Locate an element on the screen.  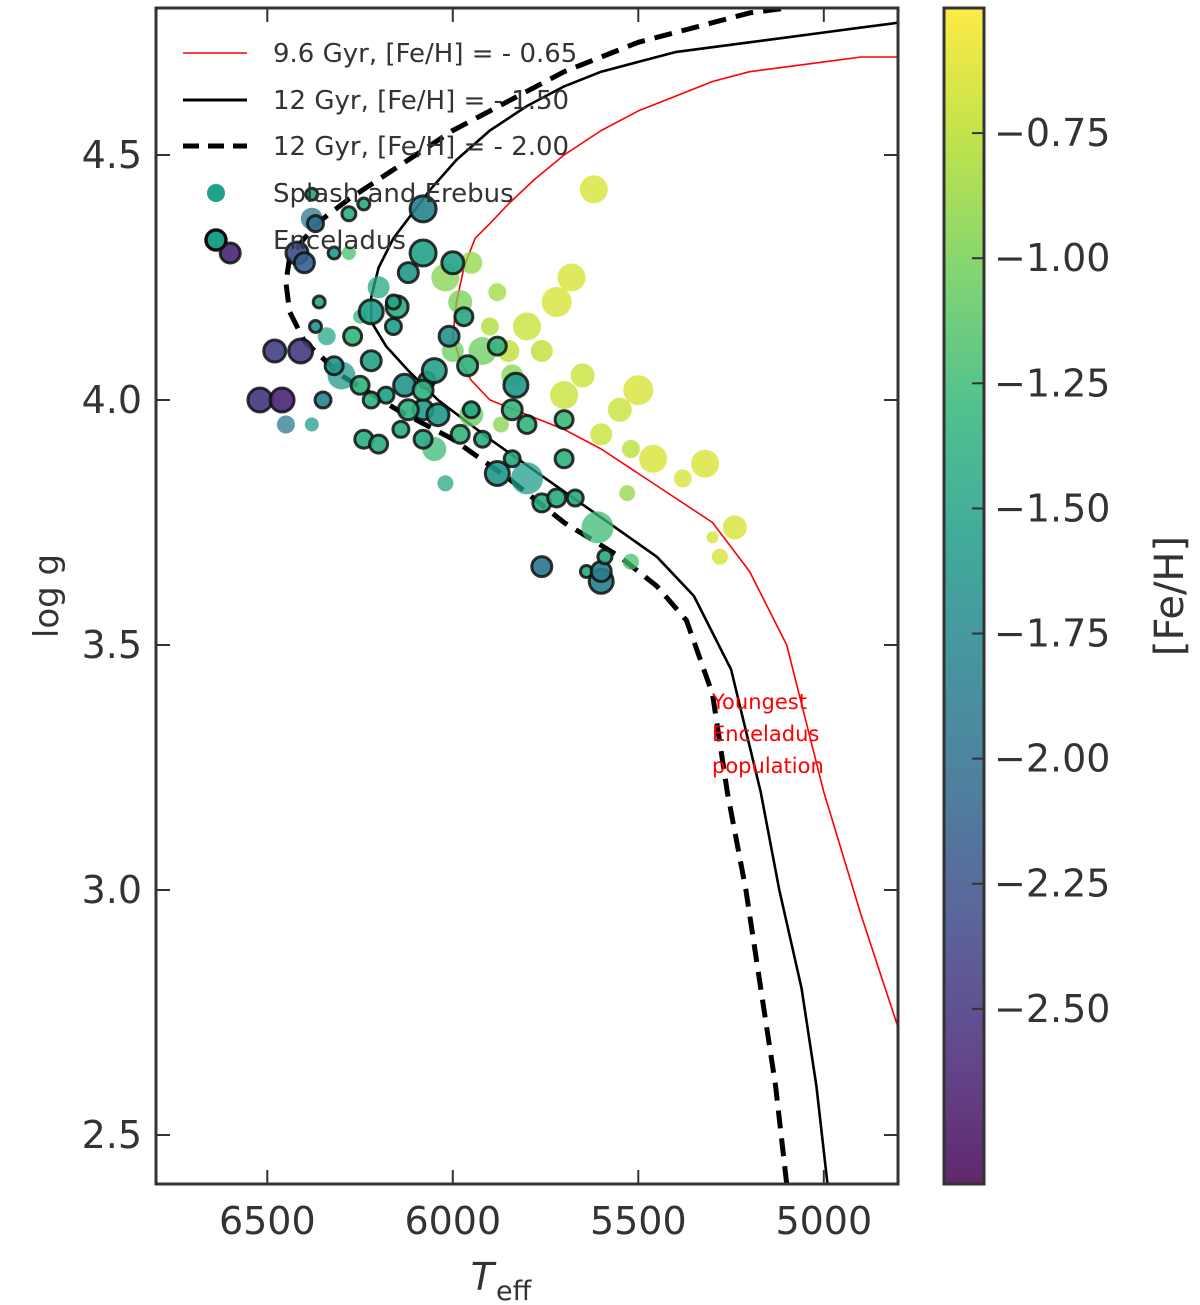
splash-erebus-points is located at coordinates (511, 372).